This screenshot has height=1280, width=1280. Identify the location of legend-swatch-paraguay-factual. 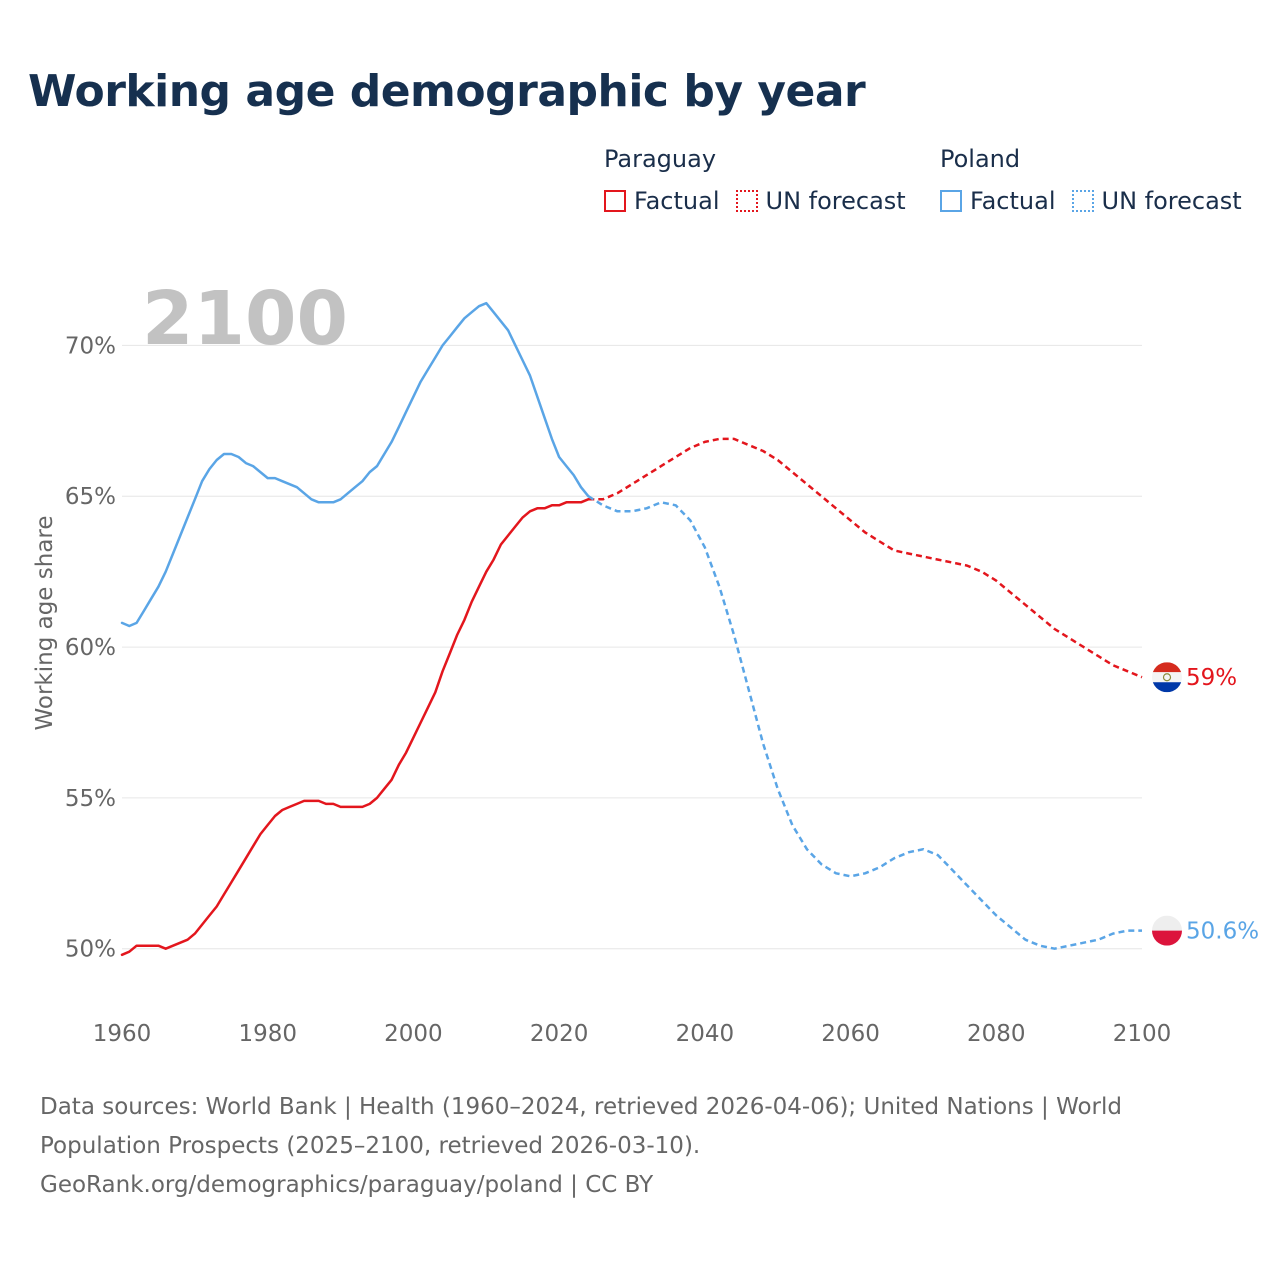
(615, 201).